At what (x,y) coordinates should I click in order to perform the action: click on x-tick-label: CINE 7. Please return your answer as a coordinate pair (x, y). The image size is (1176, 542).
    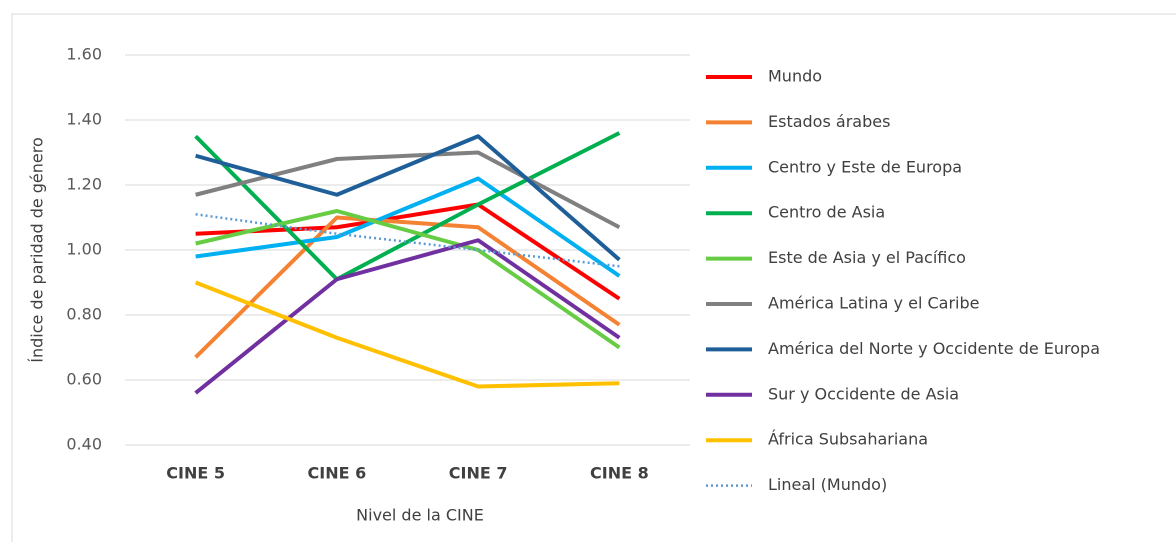
    Looking at the image, I should click on (478, 473).